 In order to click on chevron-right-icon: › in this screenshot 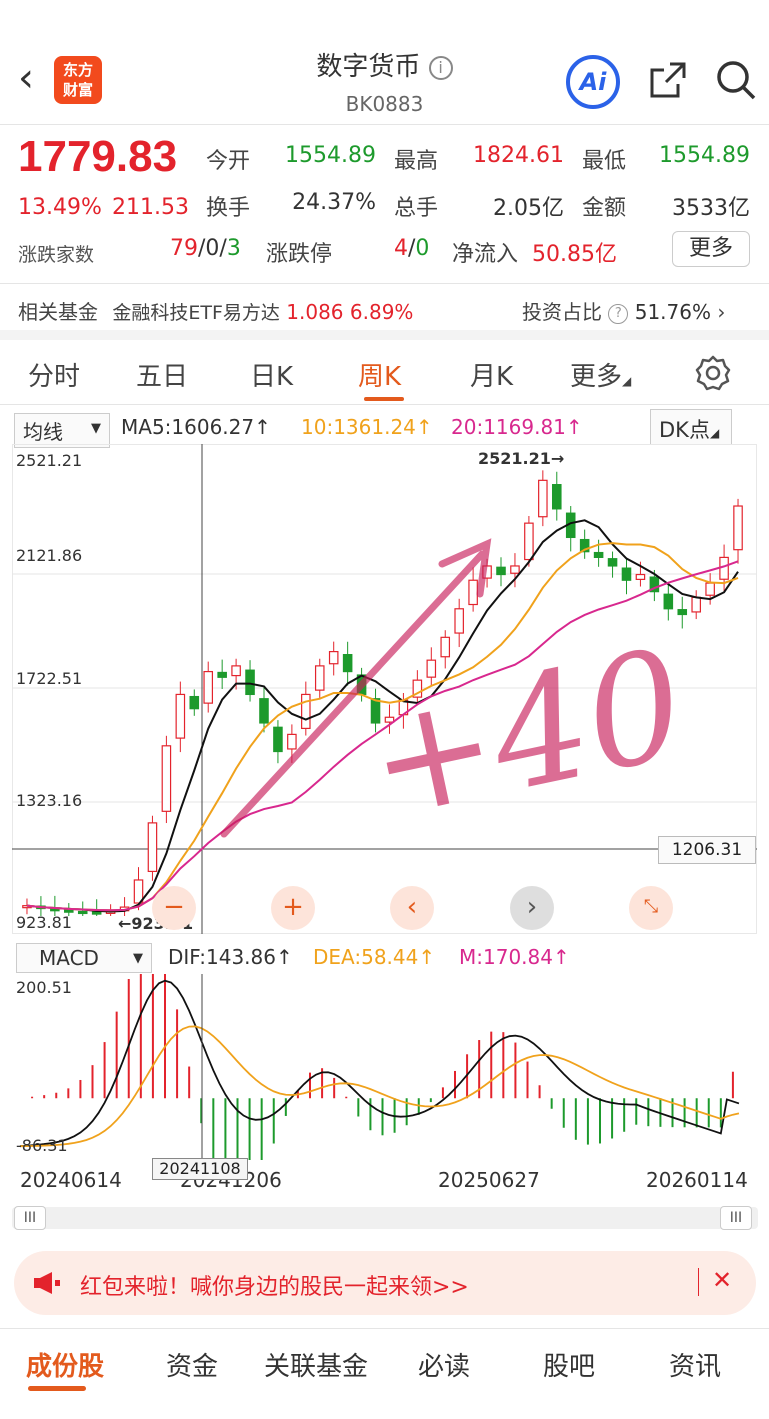, I will do `click(721, 312)`.